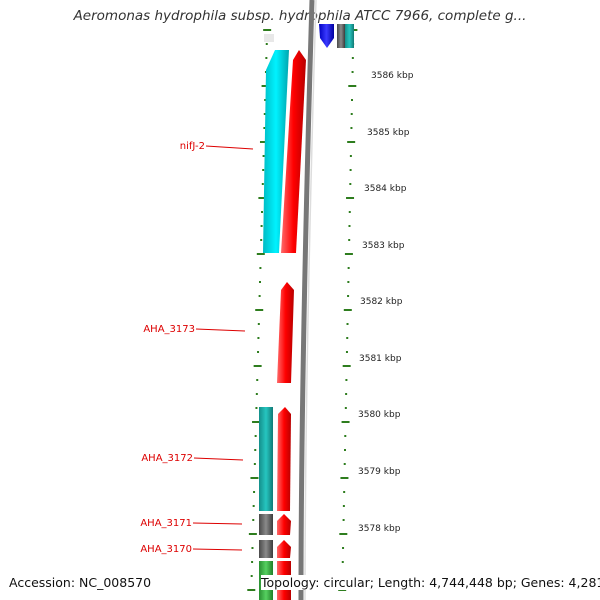 The width and height of the screenshot is (600, 600). I want to click on gene-label-aha3172: AHA_3172, so click(167, 458).